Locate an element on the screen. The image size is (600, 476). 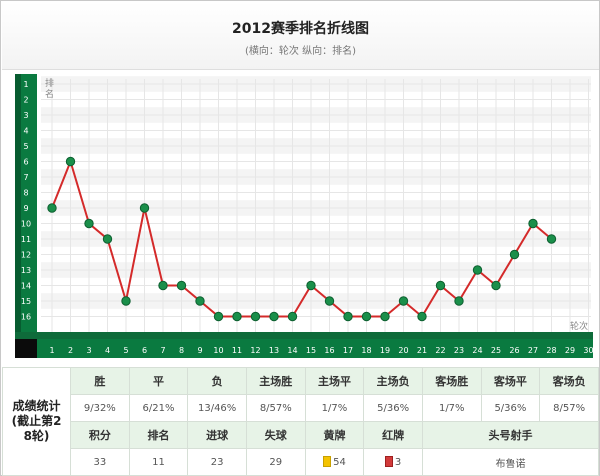
x-tick-label: 10 is located at coordinates (218, 350).